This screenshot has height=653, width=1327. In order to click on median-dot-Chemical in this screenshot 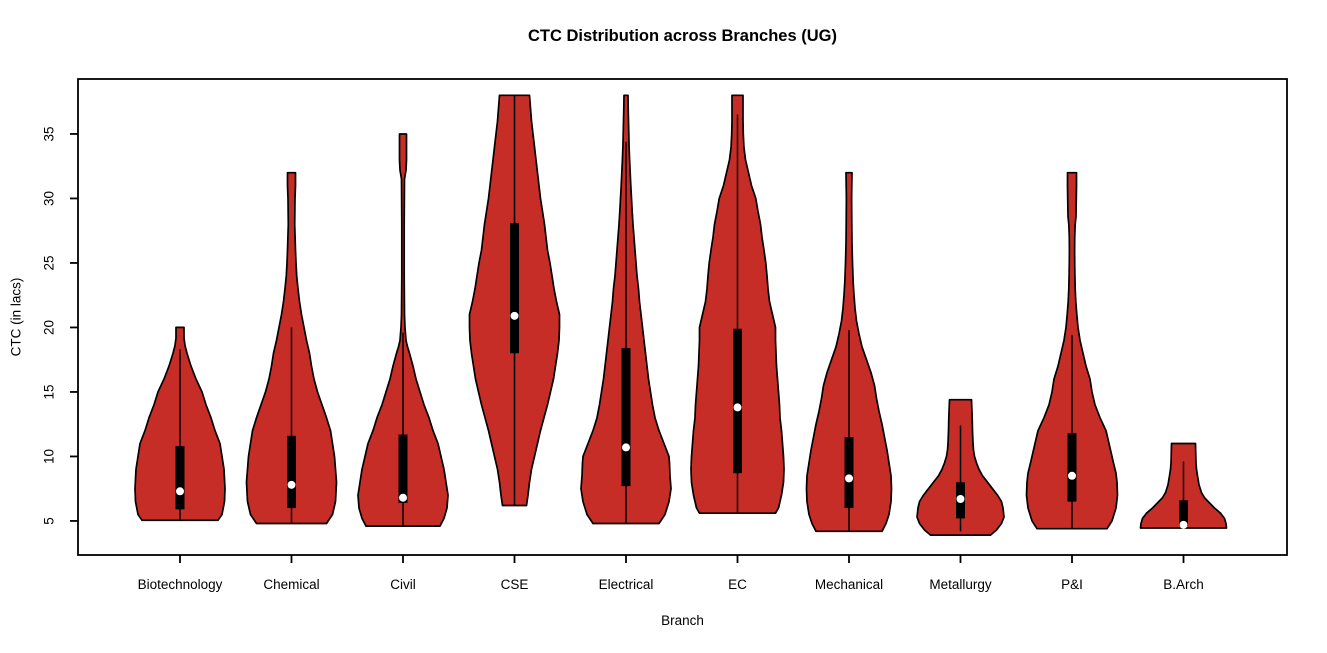, I will do `click(291, 484)`.